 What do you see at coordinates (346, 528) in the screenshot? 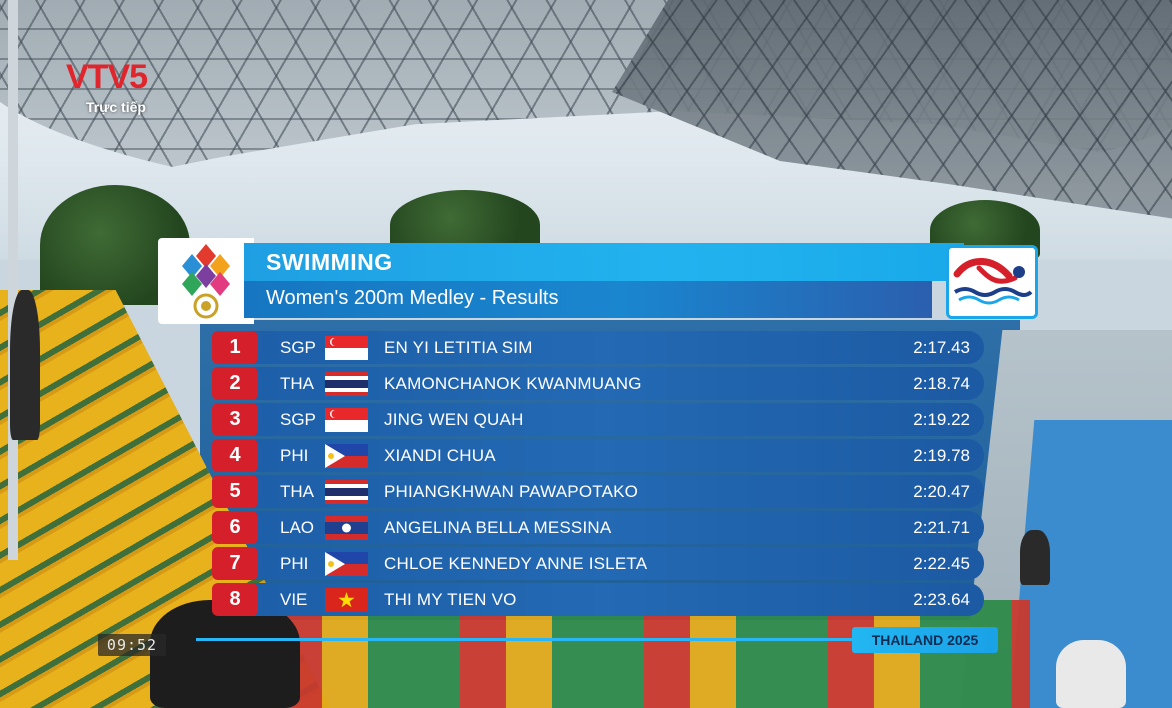
I see `laos-flag-icon` at bounding box center [346, 528].